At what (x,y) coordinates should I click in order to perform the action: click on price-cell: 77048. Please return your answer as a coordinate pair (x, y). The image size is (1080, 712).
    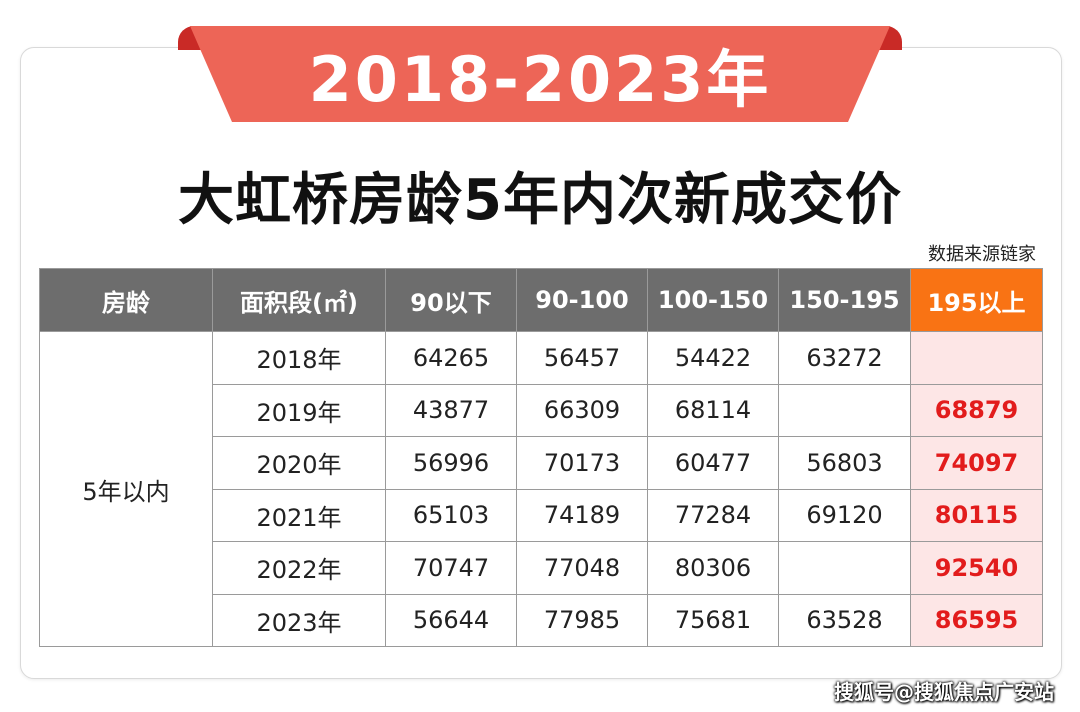
    Looking at the image, I should click on (582, 568).